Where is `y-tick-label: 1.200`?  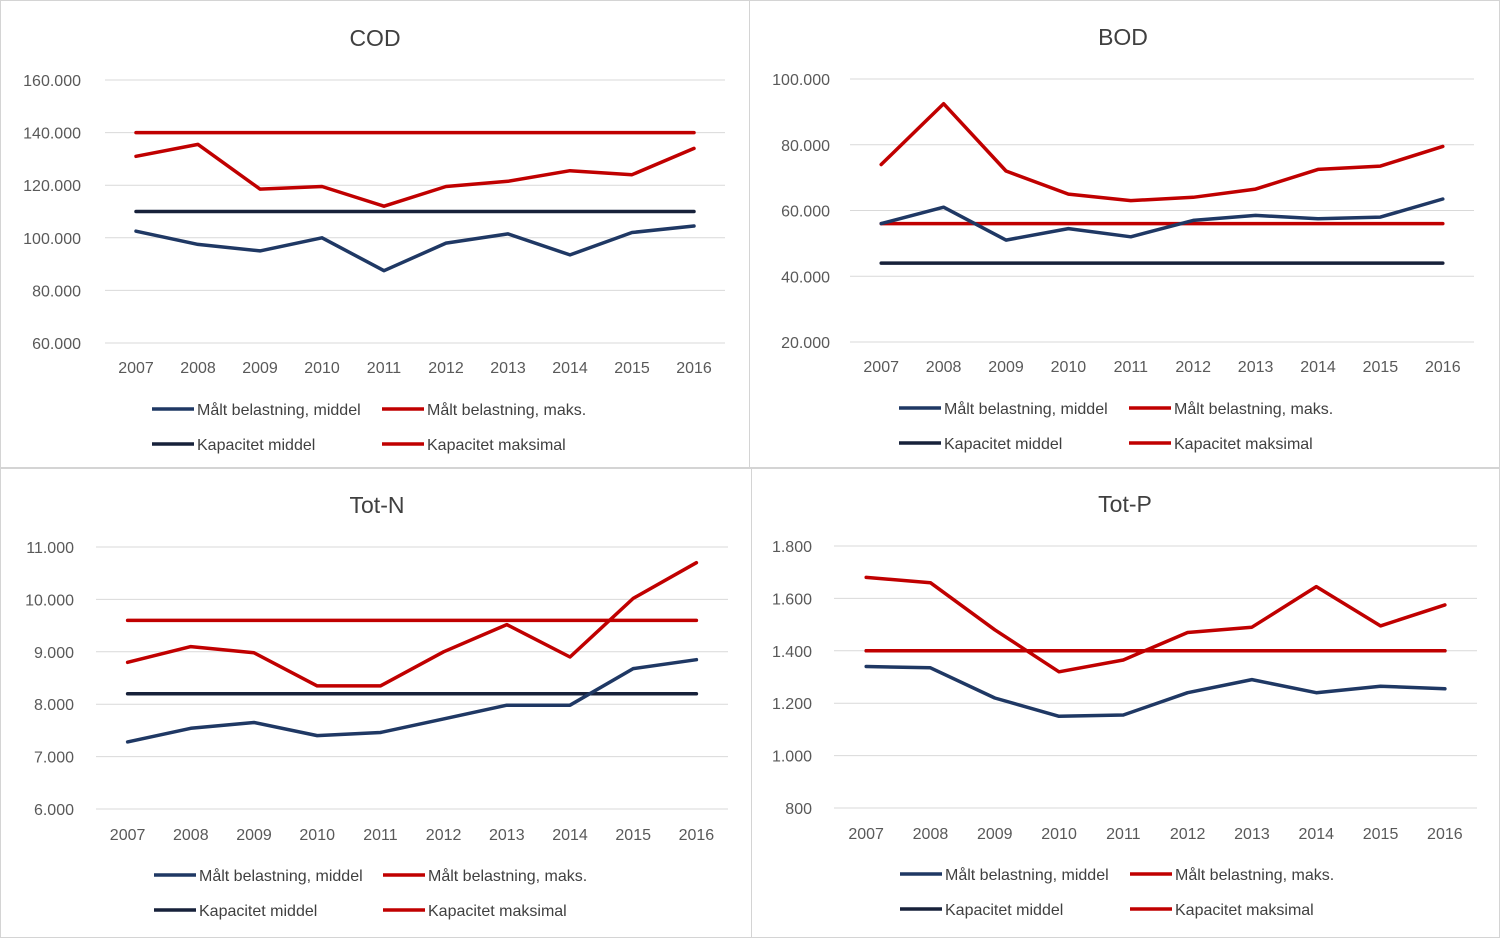
y-tick-label: 1.200 is located at coordinates (792, 704).